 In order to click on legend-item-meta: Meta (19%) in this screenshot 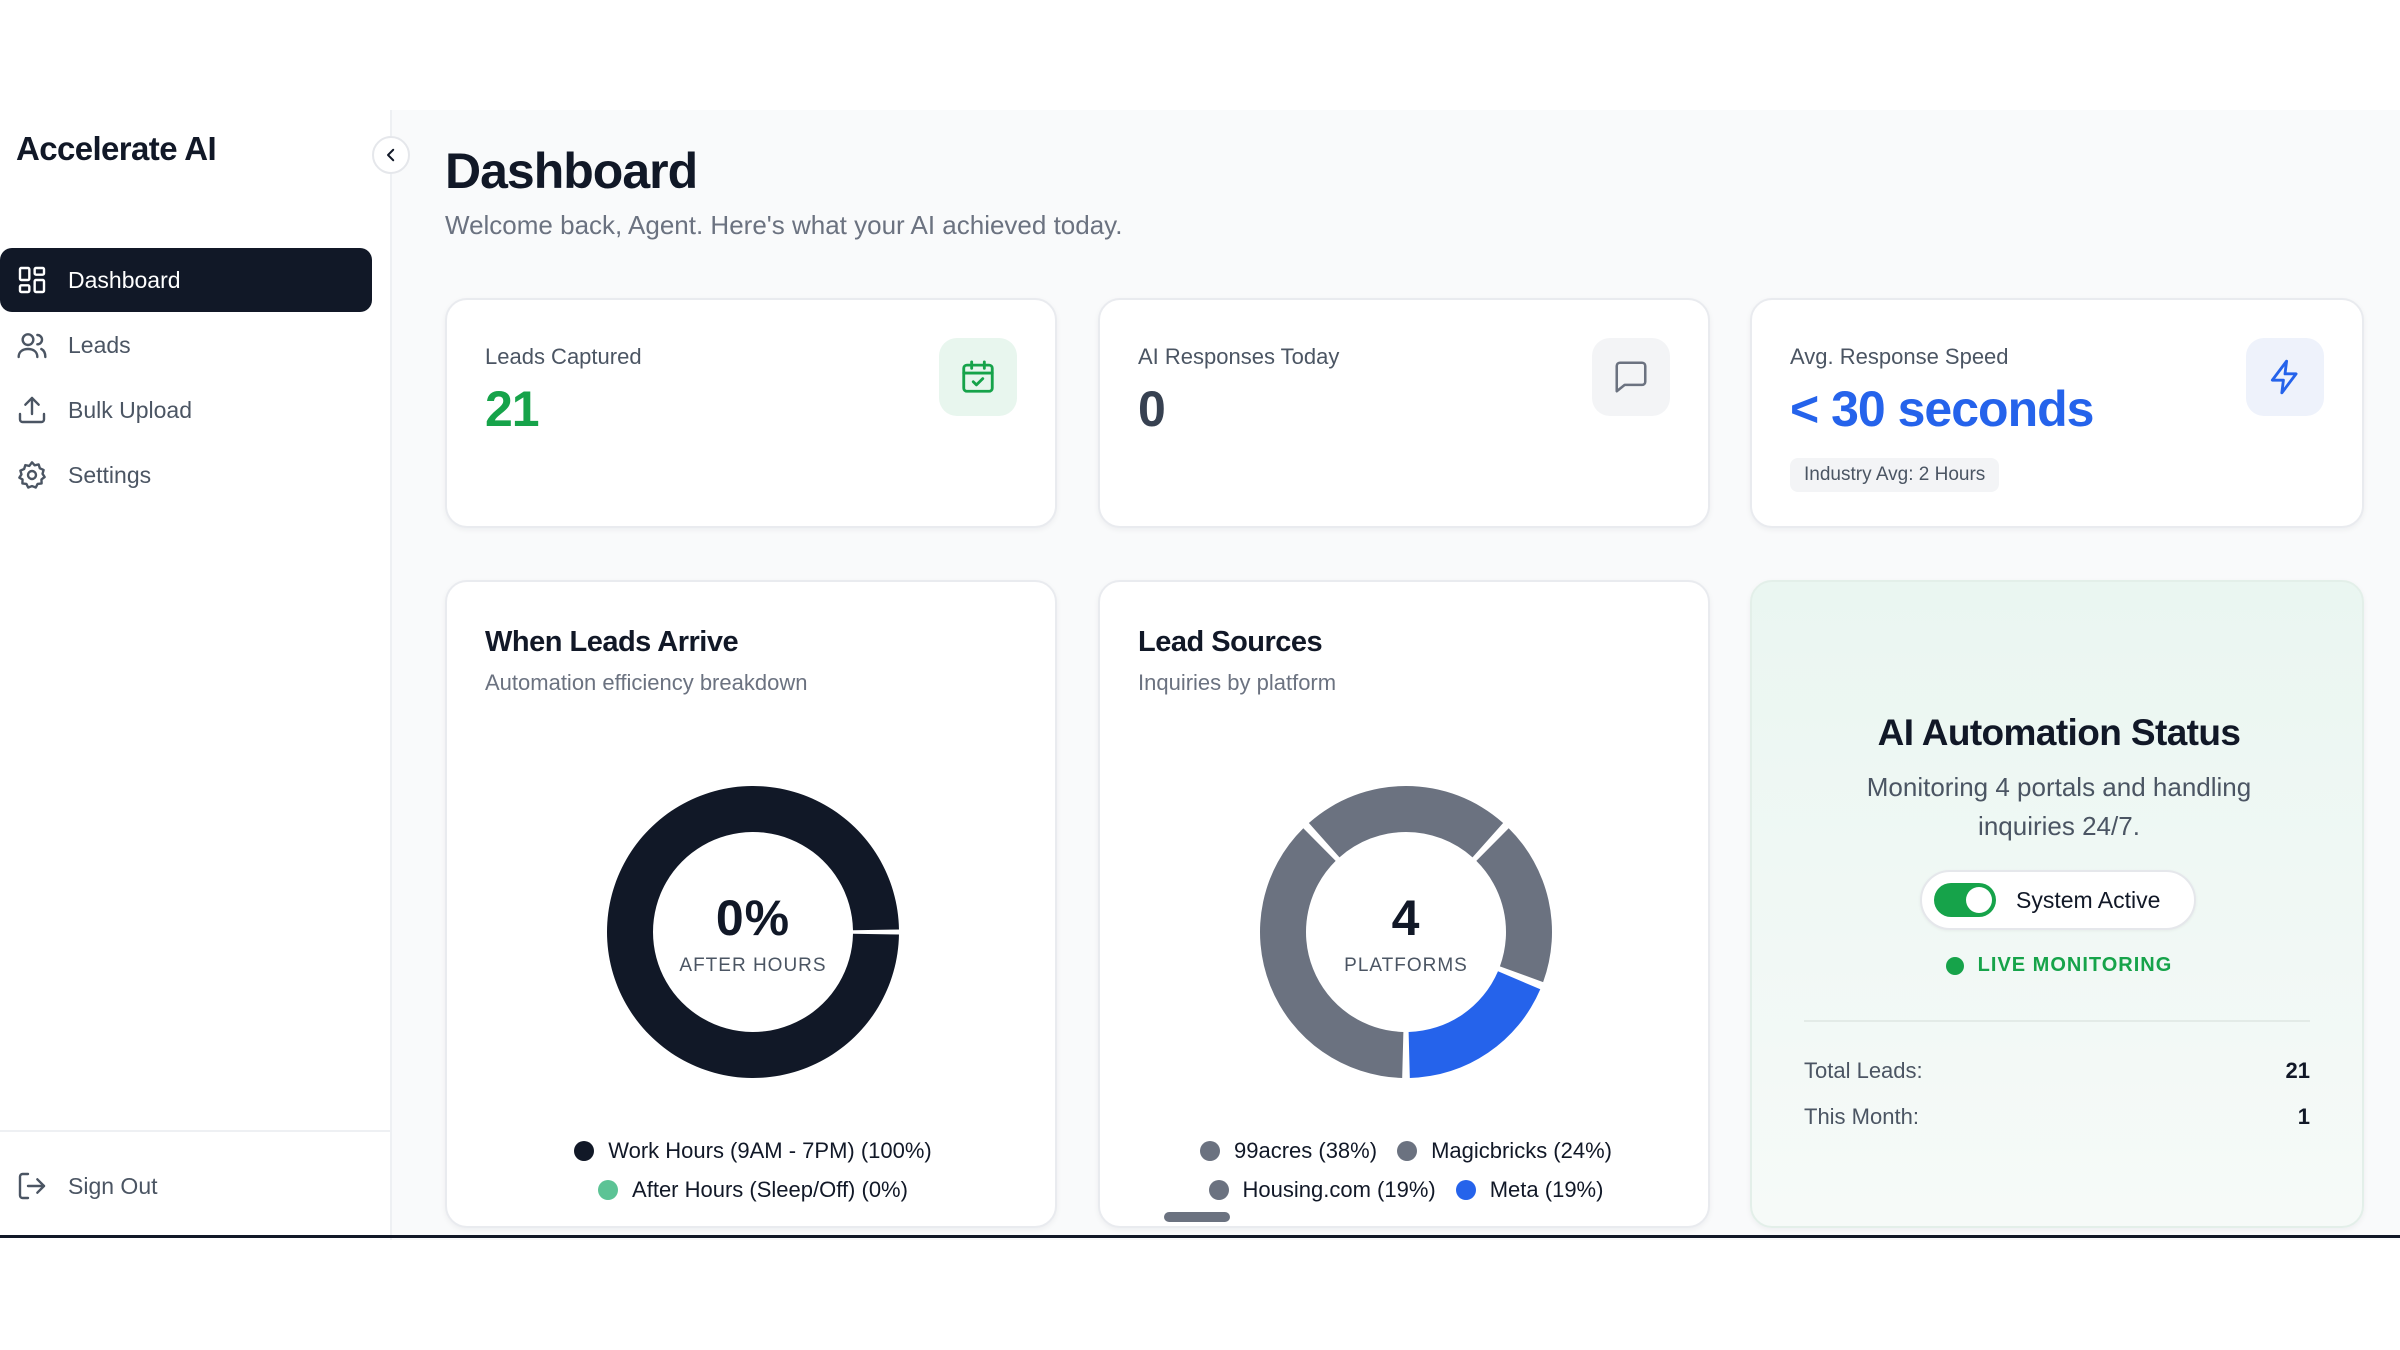, I will do `click(1529, 1190)`.